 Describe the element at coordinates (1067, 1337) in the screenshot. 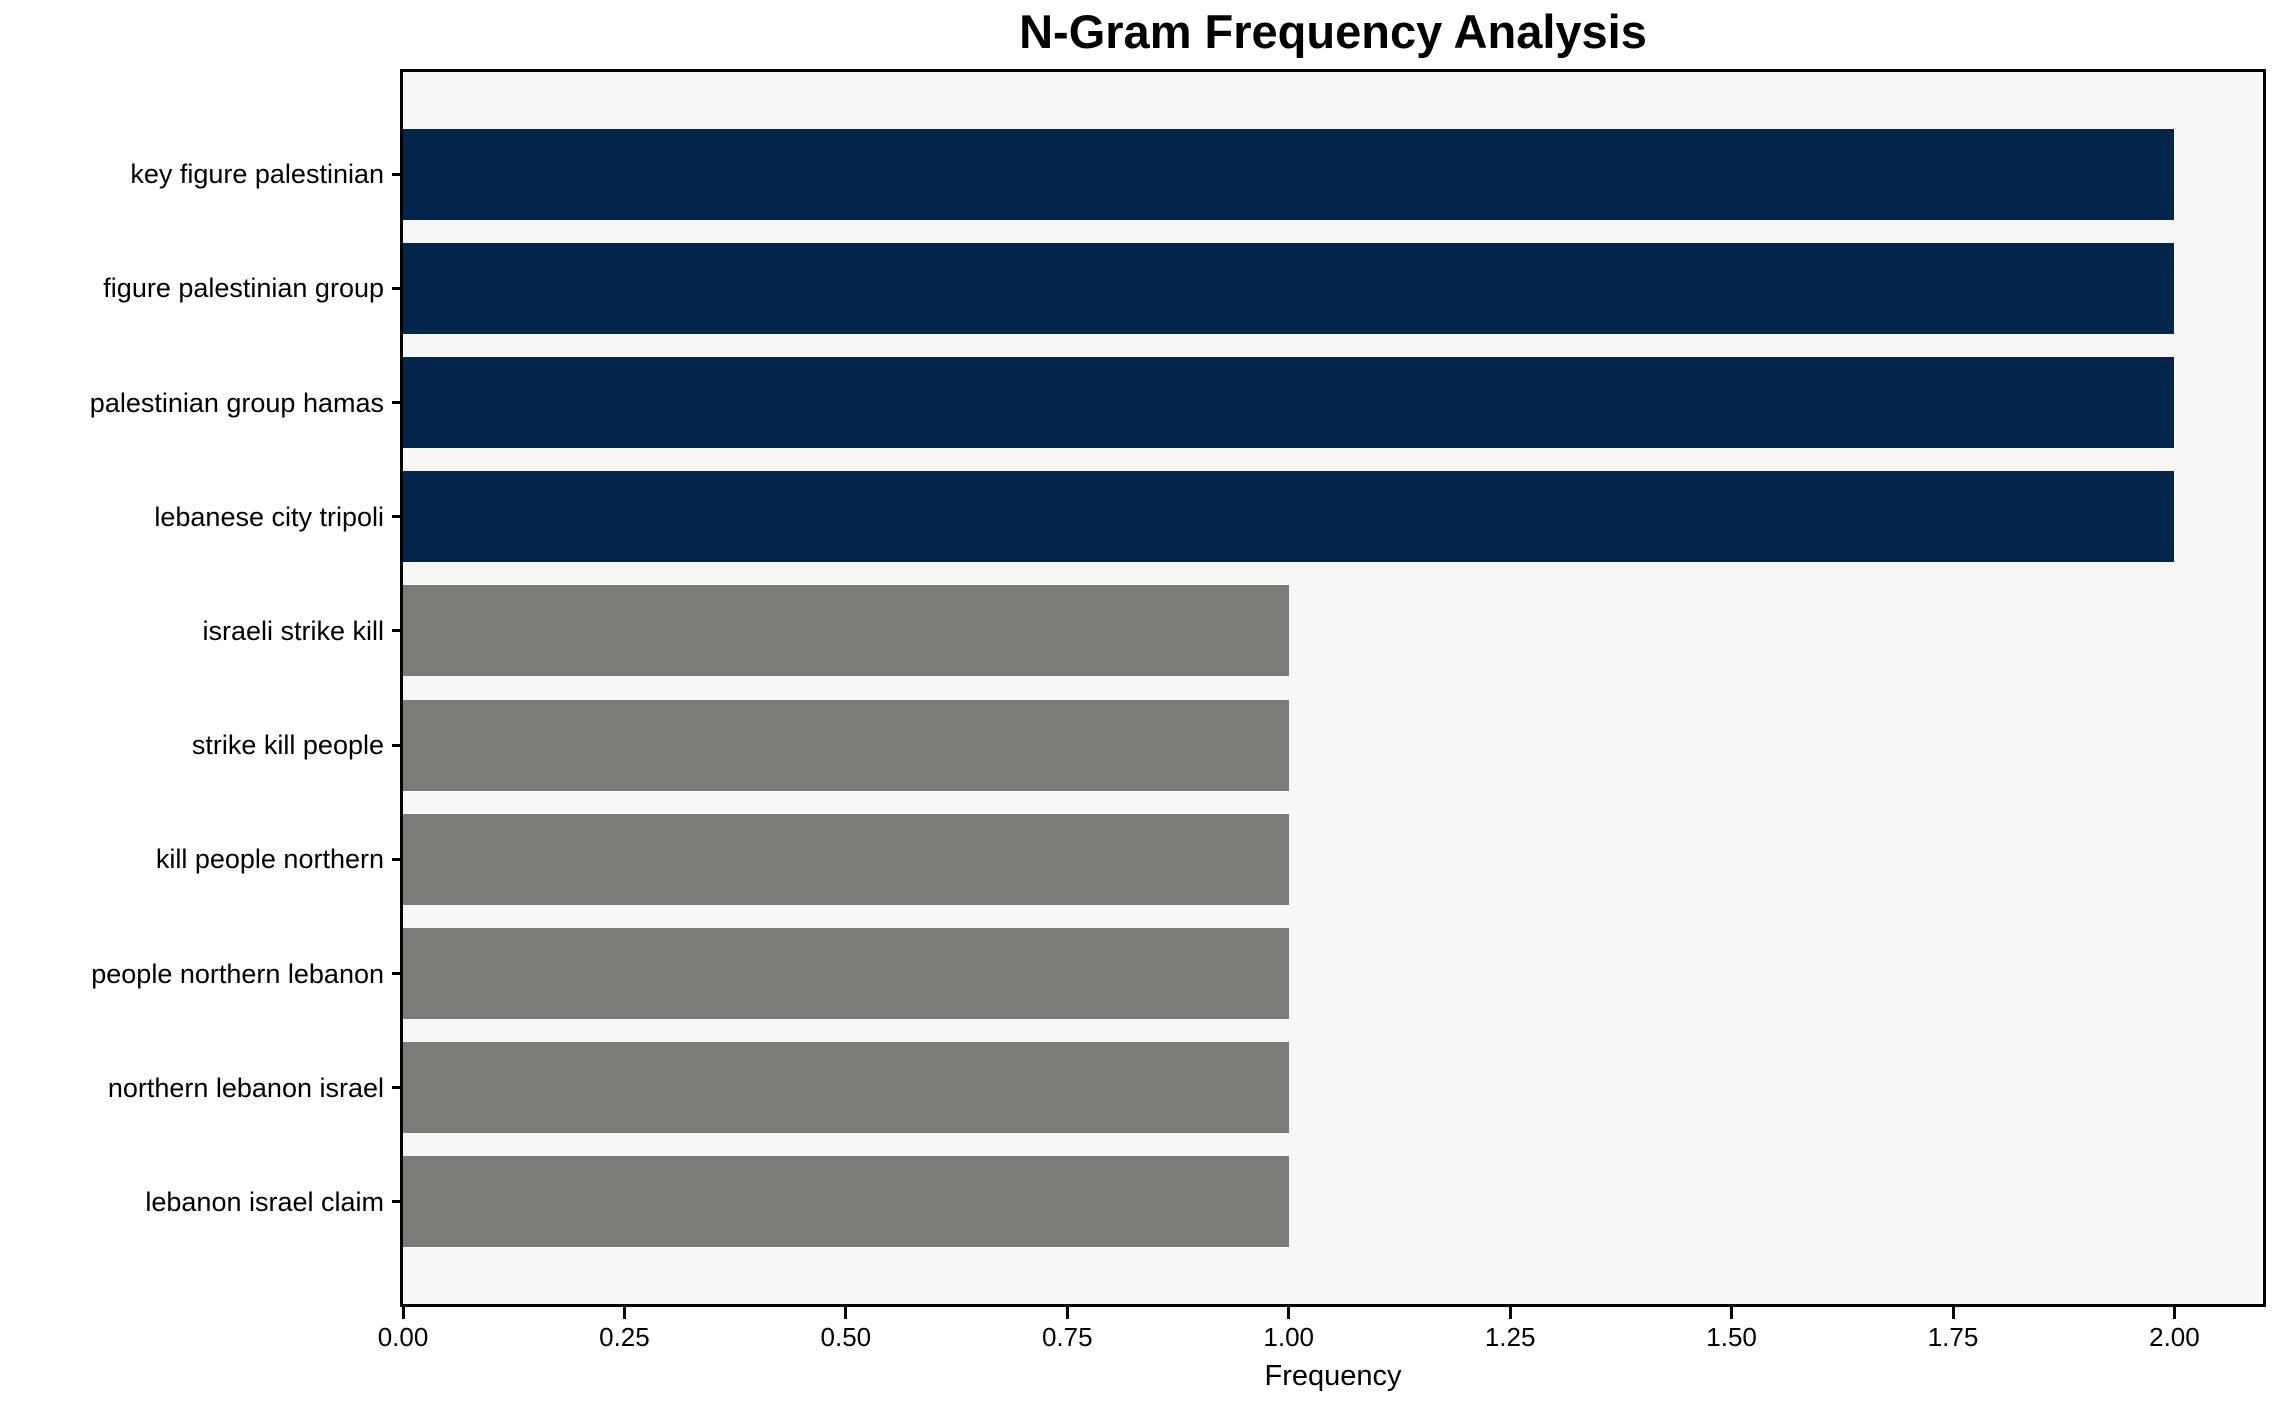

I see `x-tick-label: 0.75` at that location.